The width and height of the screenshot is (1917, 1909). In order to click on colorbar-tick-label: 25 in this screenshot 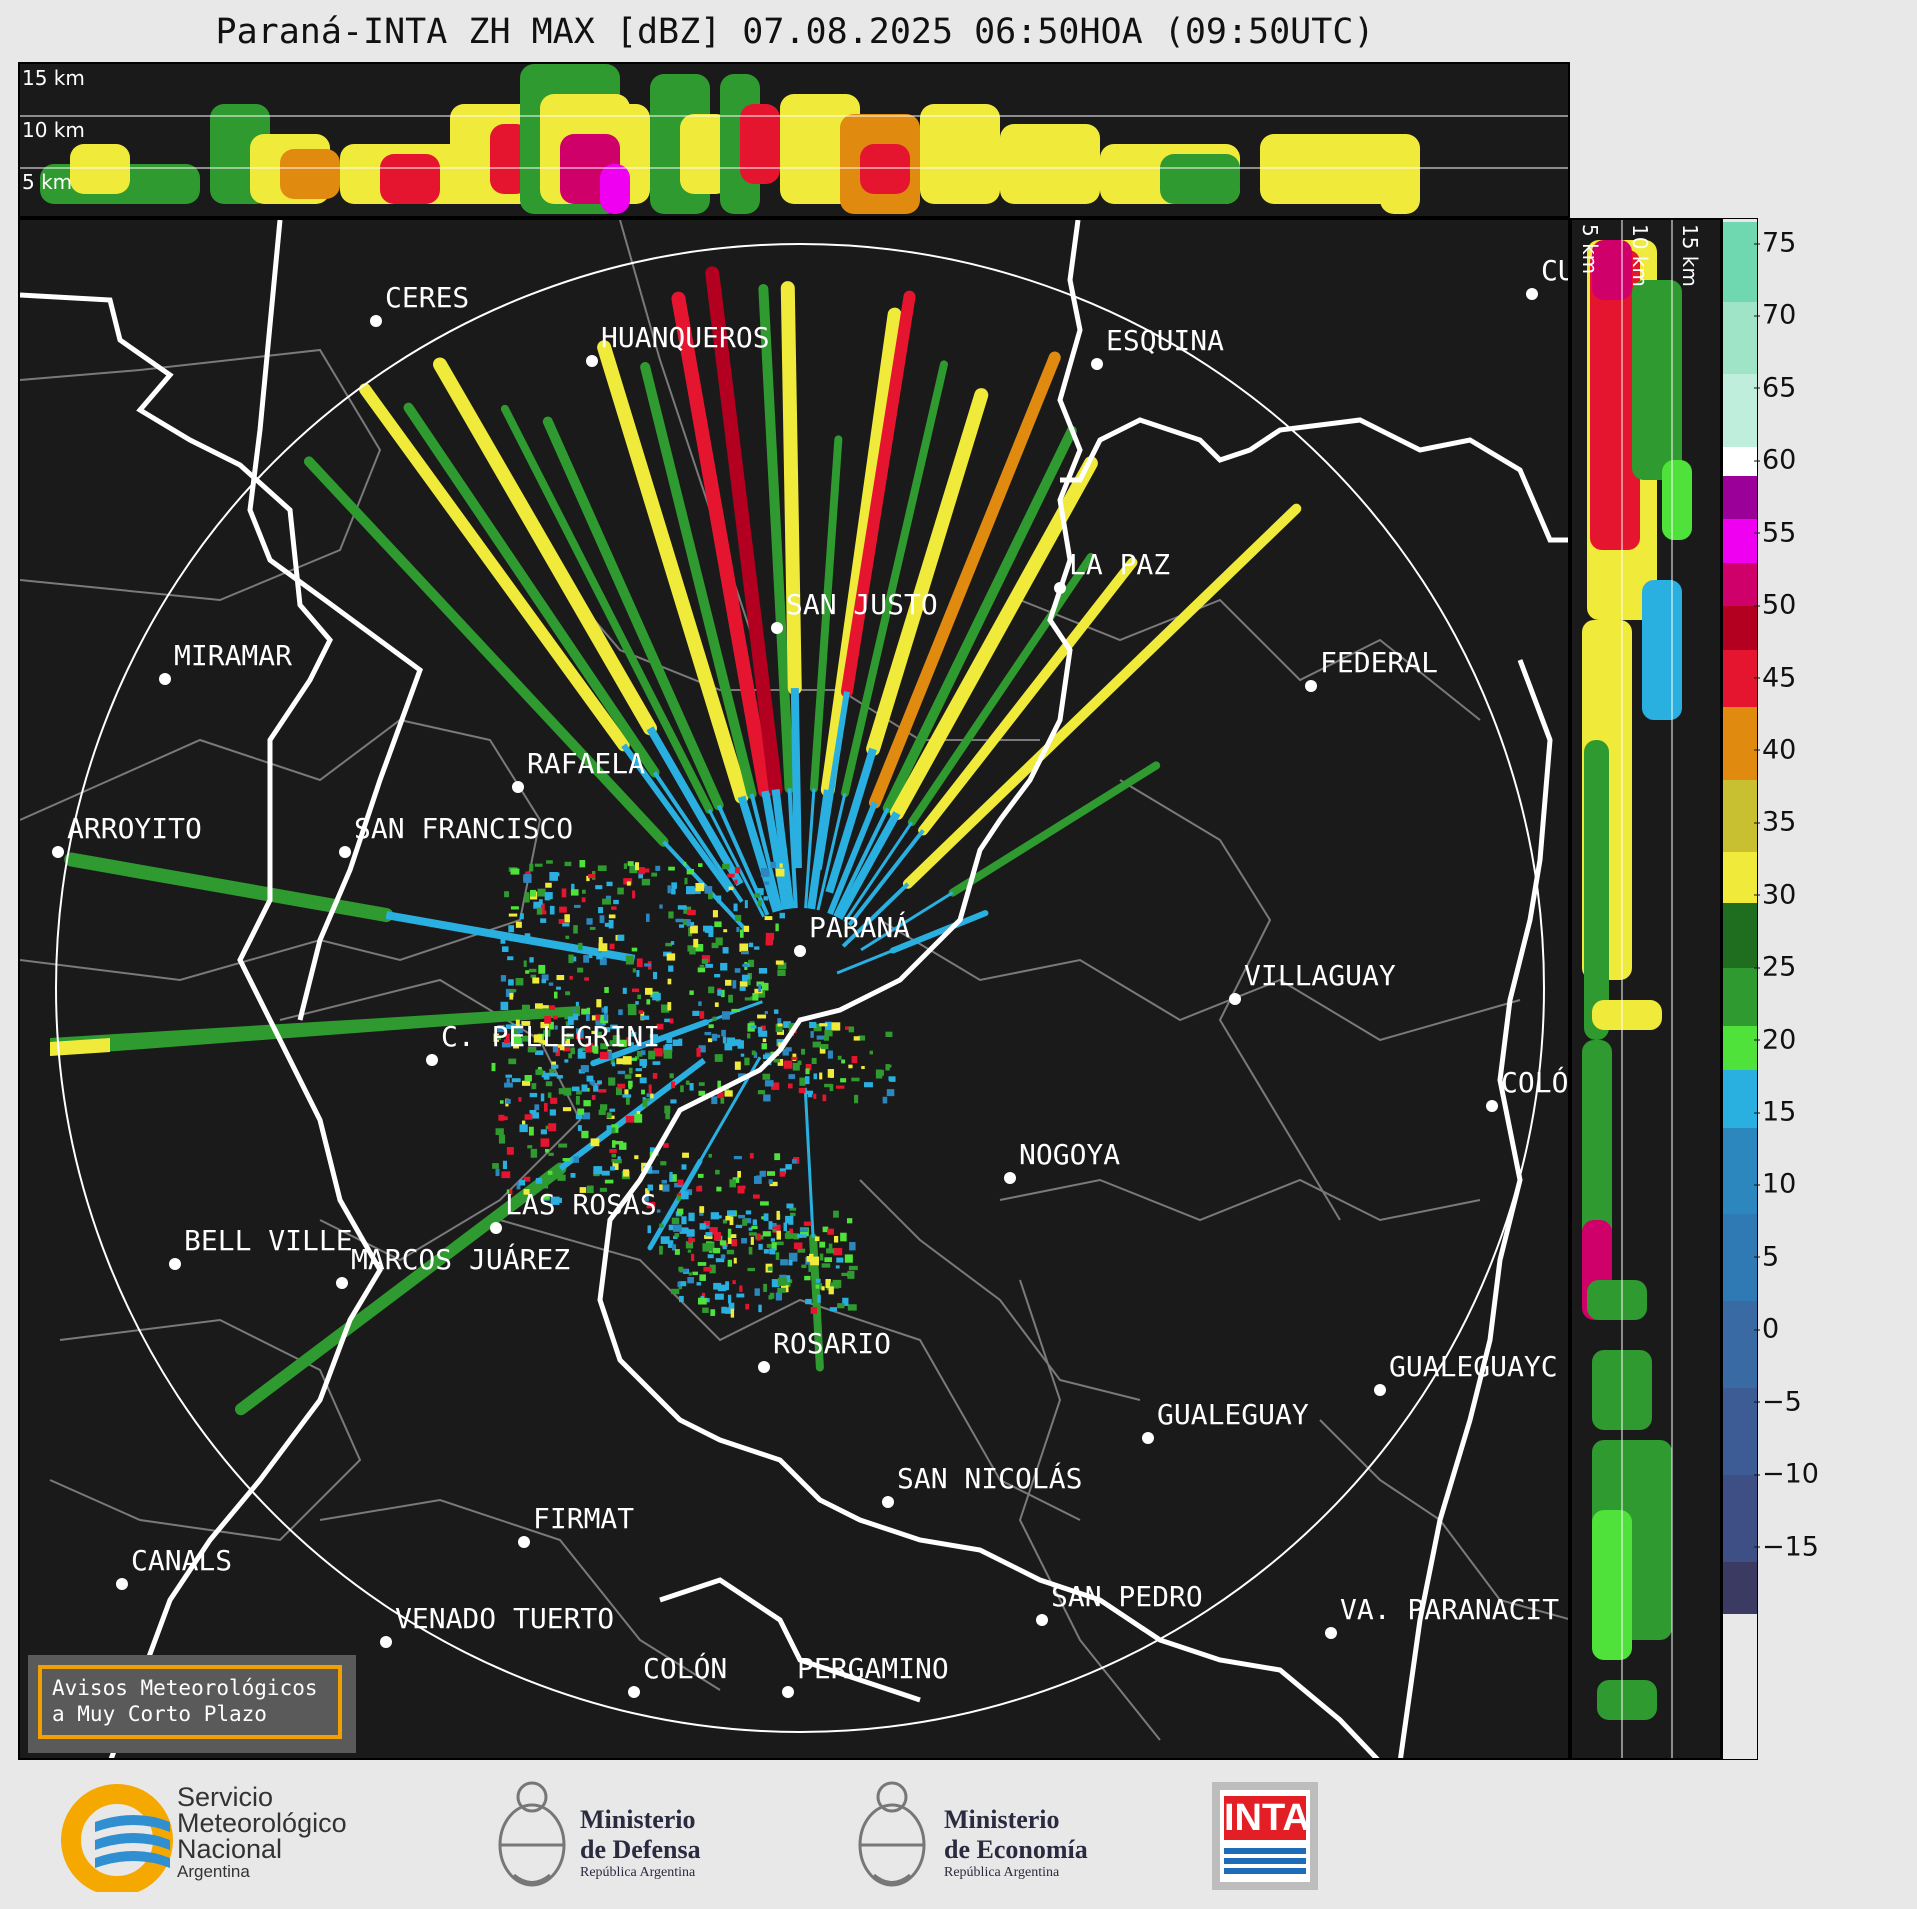, I will do `click(1775, 967)`.